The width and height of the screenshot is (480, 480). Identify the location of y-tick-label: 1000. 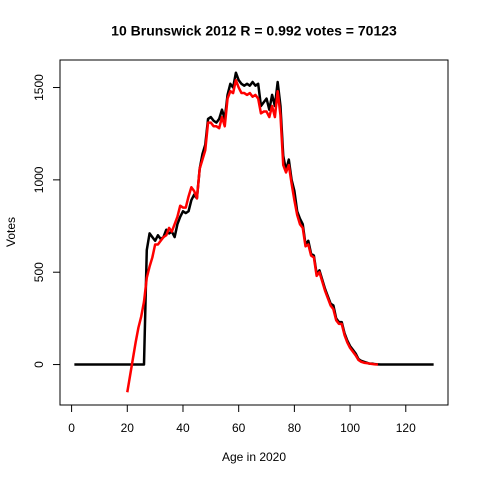
(39, 179).